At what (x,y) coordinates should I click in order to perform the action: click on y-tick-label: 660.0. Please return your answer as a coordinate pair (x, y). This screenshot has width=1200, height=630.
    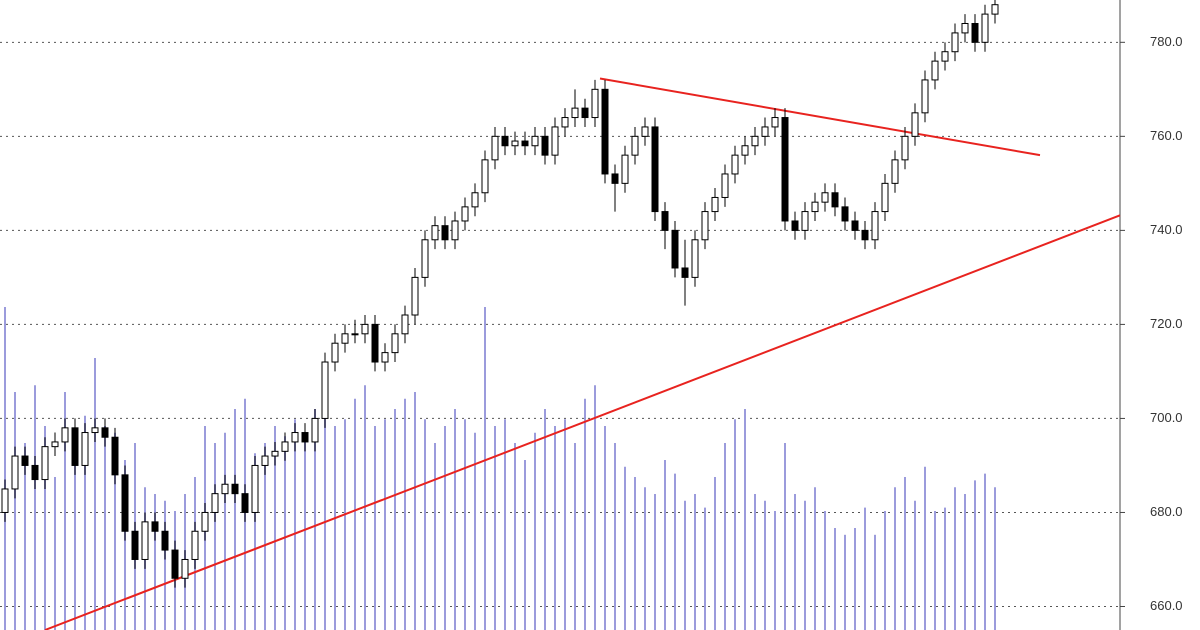
    Looking at the image, I should click on (1166, 605).